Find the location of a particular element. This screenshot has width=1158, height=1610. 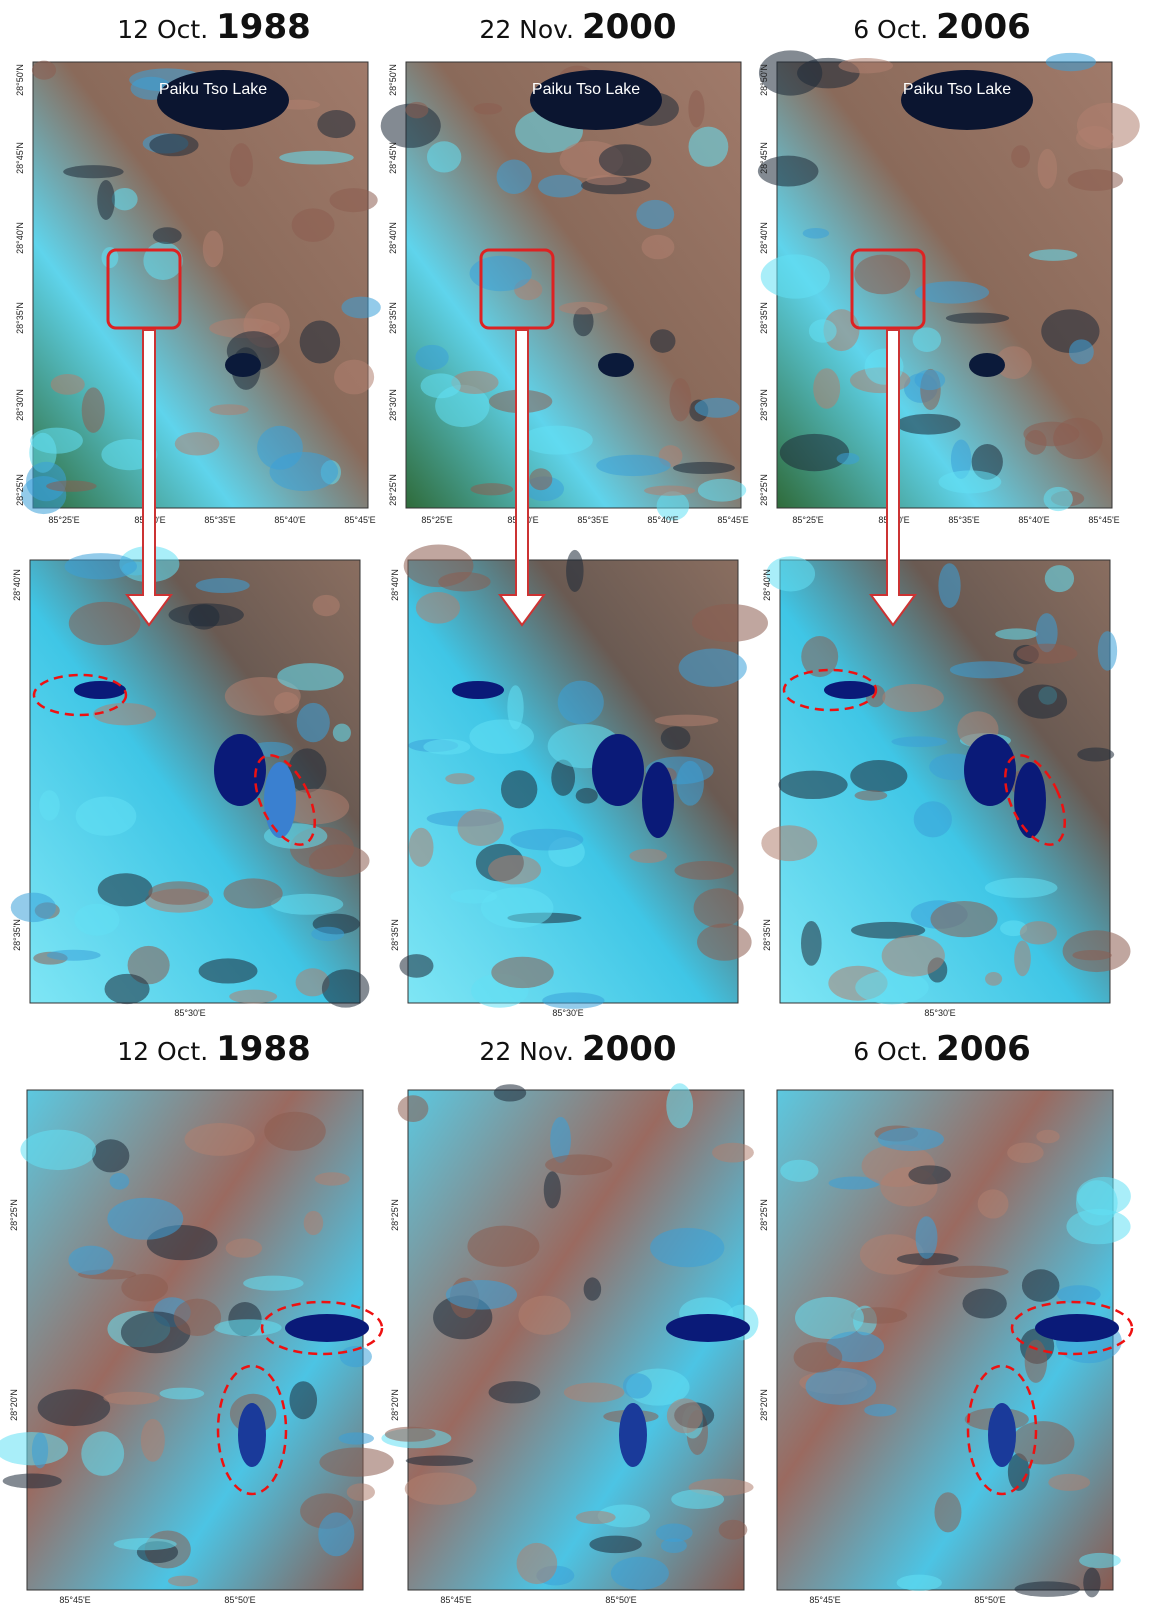

lon-label: 85°50'E is located at coordinates (239, 1600).